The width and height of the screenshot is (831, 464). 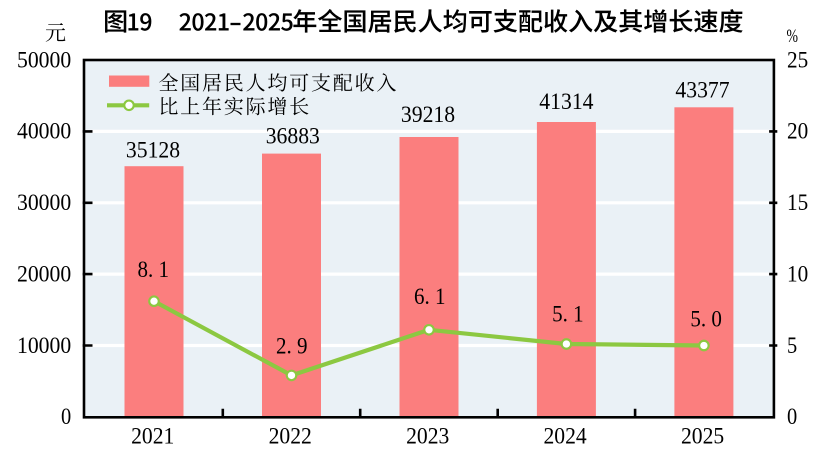 What do you see at coordinates (292, 345) in the screenshot?
I see `svg-text: 2. 9` at bounding box center [292, 345].